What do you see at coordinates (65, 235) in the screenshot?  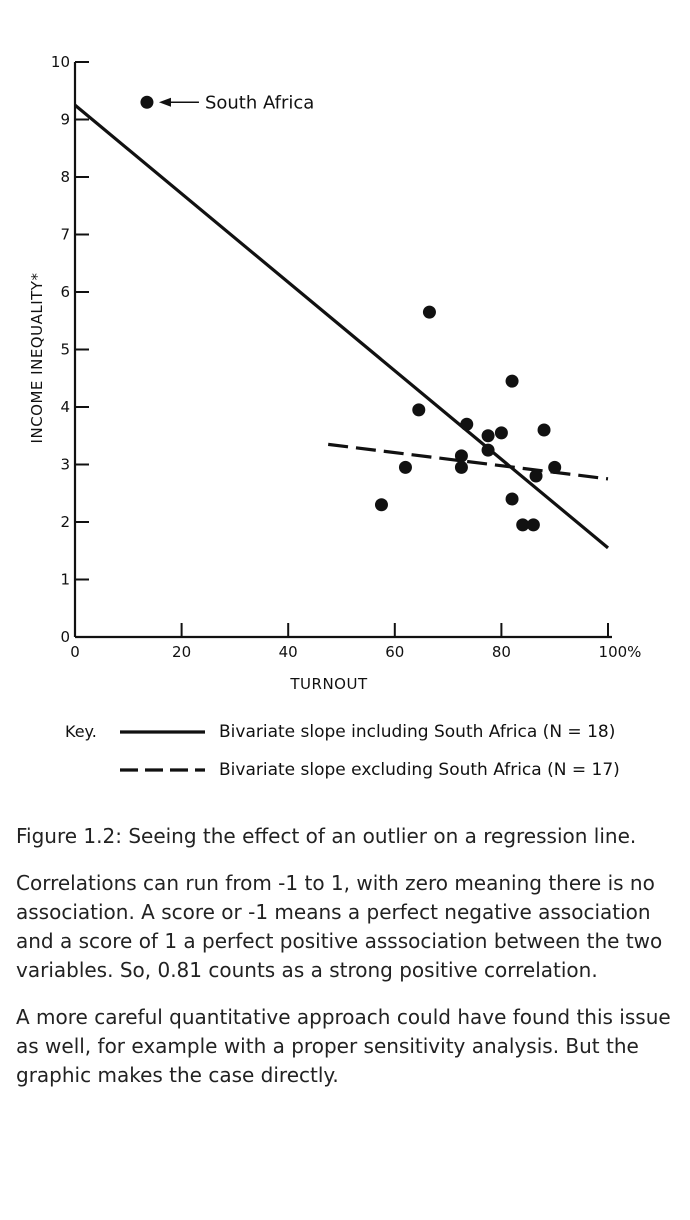 I see `y-tick-label: 7` at bounding box center [65, 235].